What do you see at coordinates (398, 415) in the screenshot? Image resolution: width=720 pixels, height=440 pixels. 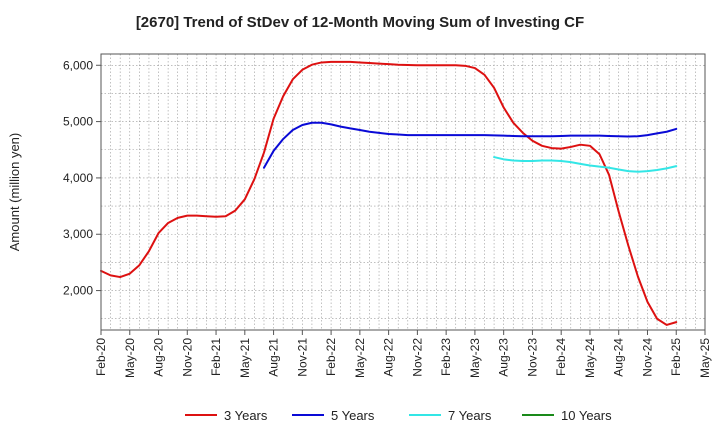 I see `legend: 3 Years 5 Years 7 Years 10 Years` at bounding box center [398, 415].